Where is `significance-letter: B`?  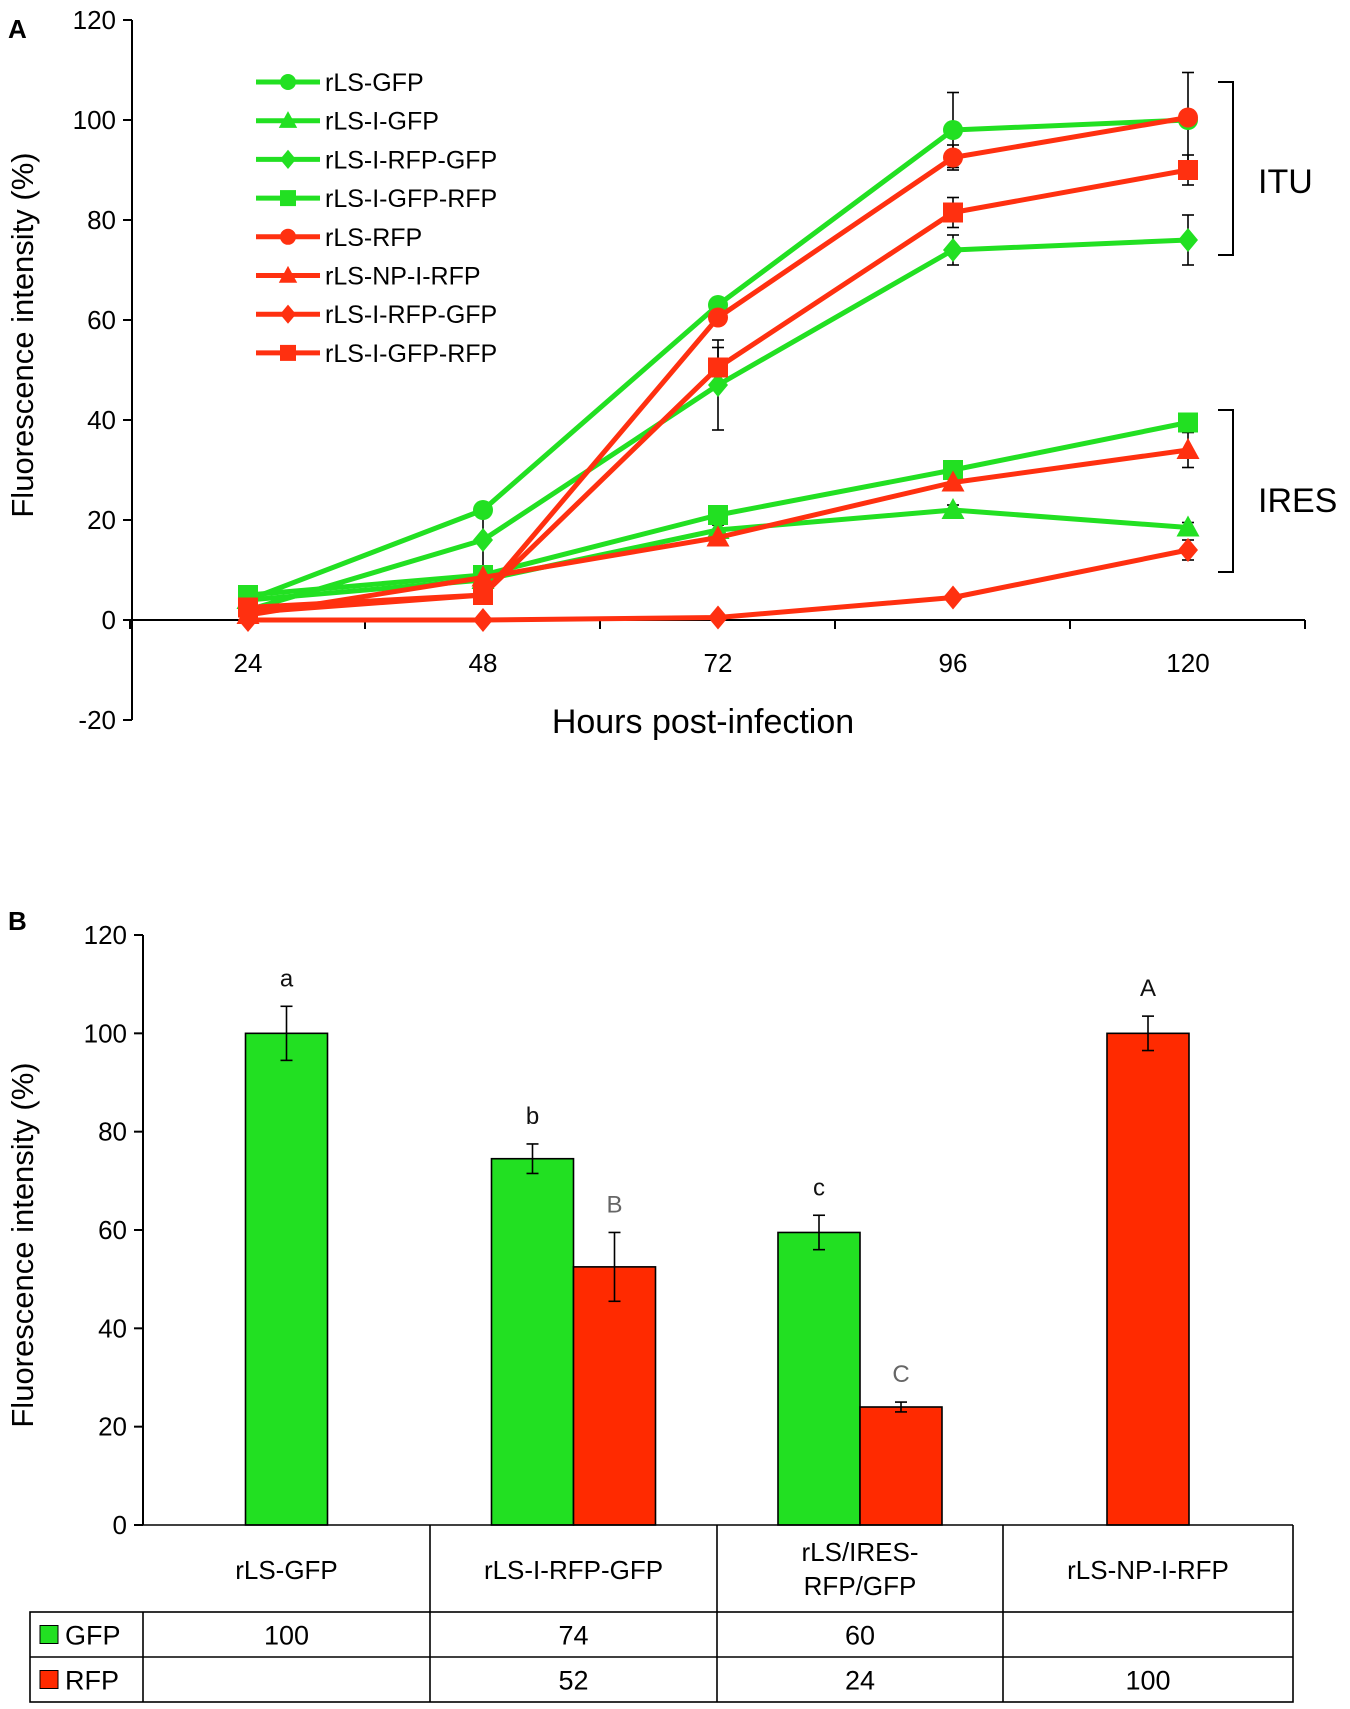 significance-letter: B is located at coordinates (614, 1204).